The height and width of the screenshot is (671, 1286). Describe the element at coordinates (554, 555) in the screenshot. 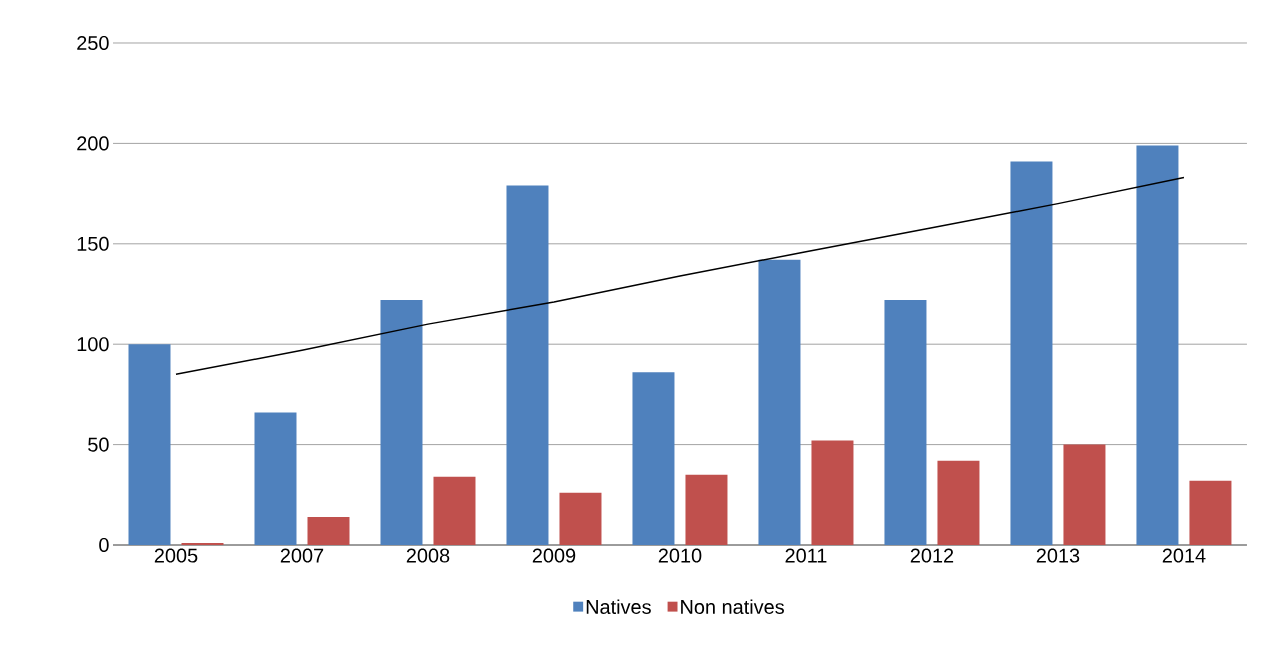

I see `x-tick-label: 2009` at that location.